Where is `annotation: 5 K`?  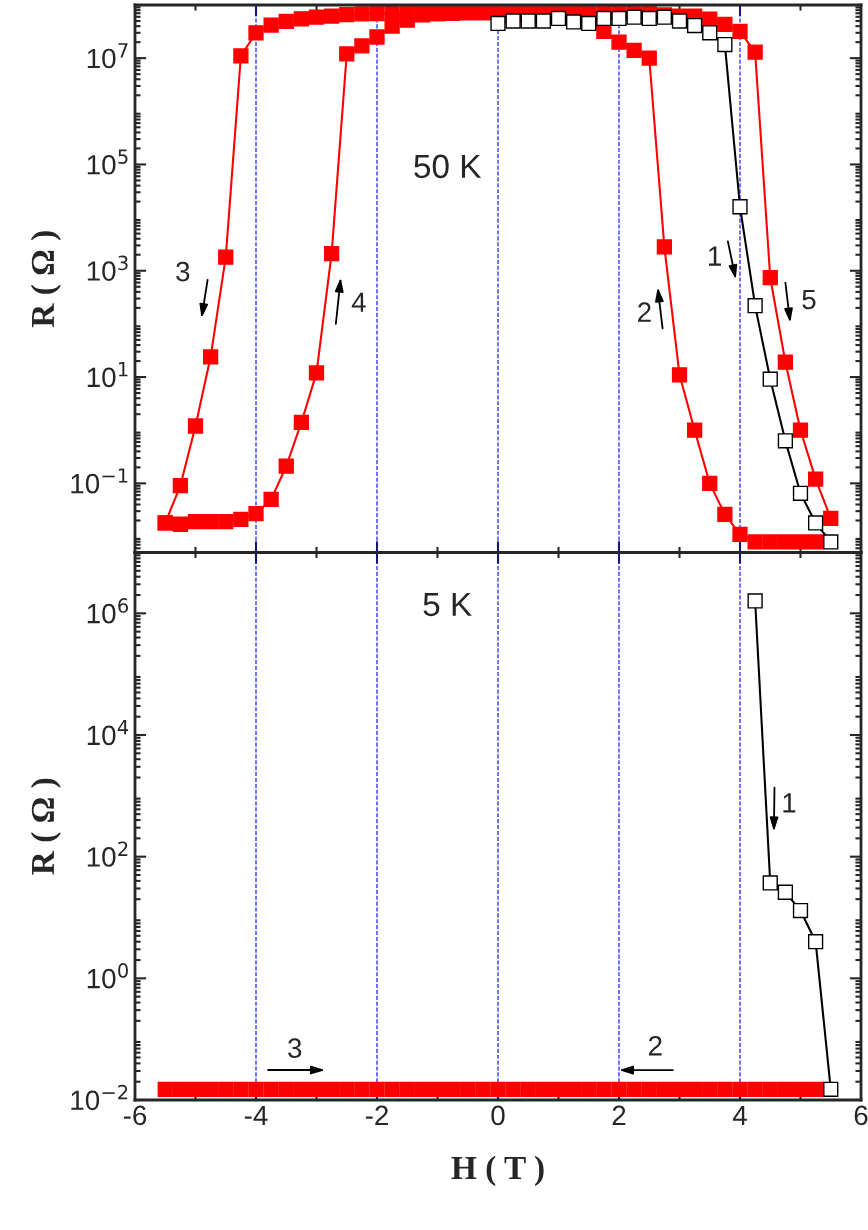 annotation: 5 K is located at coordinates (447, 604).